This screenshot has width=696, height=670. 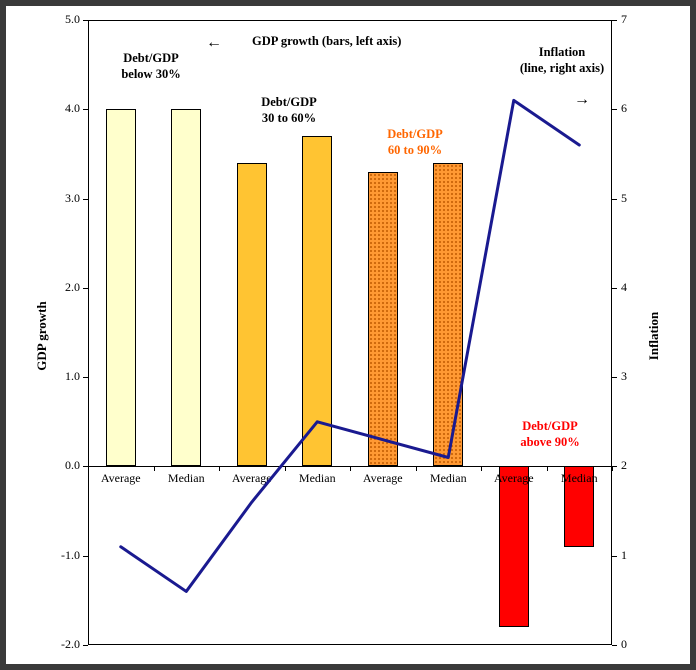 I want to click on bar-median-group3, so click(x=448, y=314).